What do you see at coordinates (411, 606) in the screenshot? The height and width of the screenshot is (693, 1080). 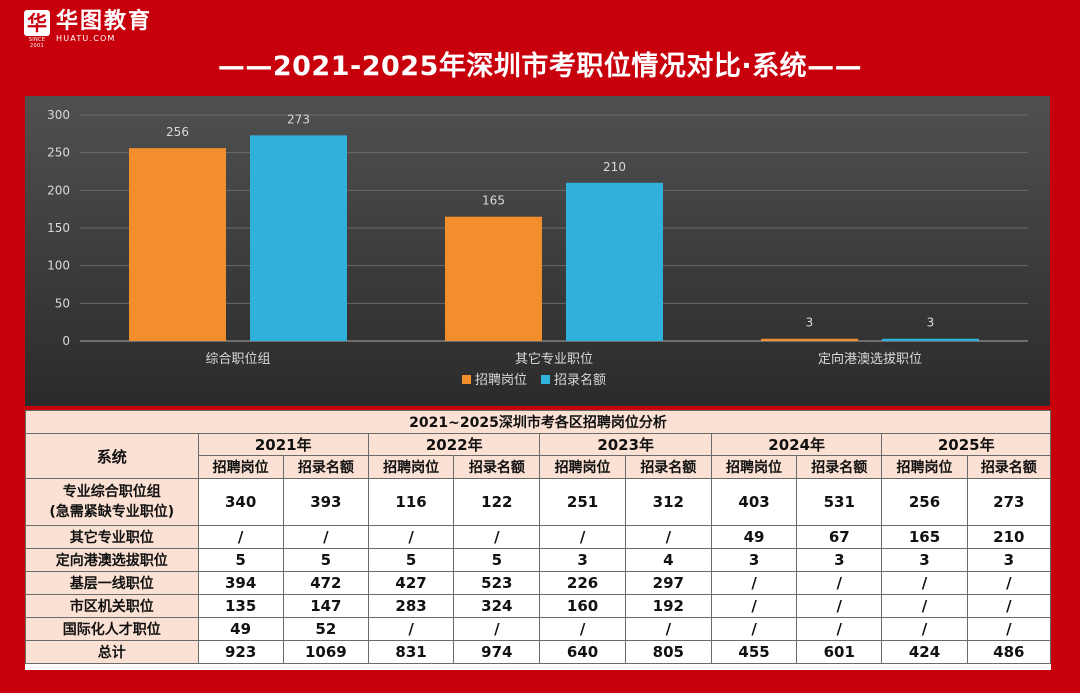 I see `table-cell: 283` at bounding box center [411, 606].